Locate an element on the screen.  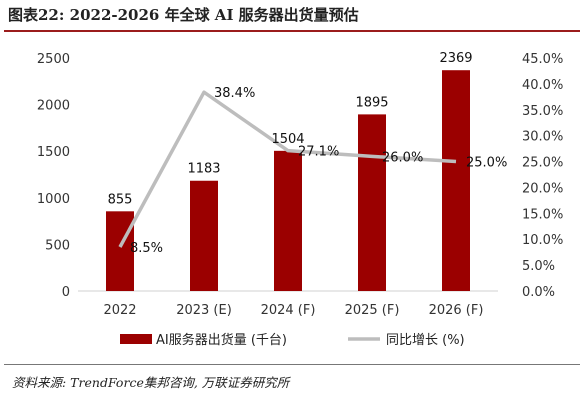
legend-bar-swatch is located at coordinates (136, 339).